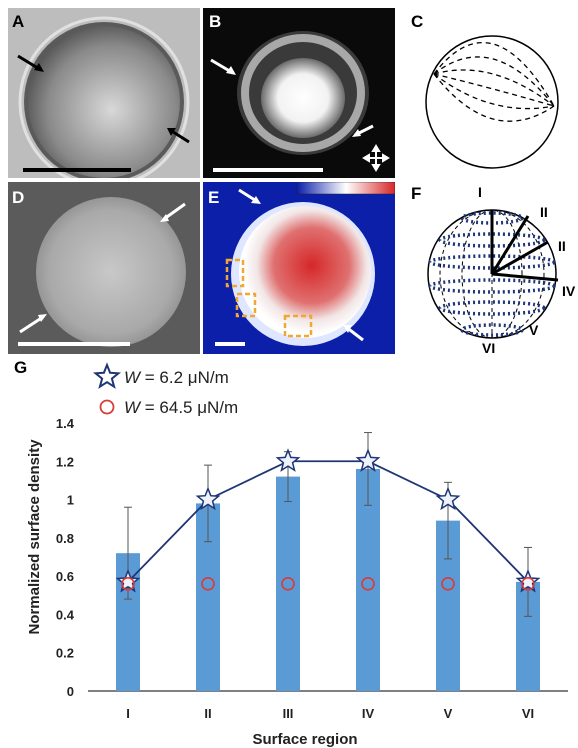  Describe the element at coordinates (18, 197) in the screenshot. I see `panel-d-label: D` at that location.